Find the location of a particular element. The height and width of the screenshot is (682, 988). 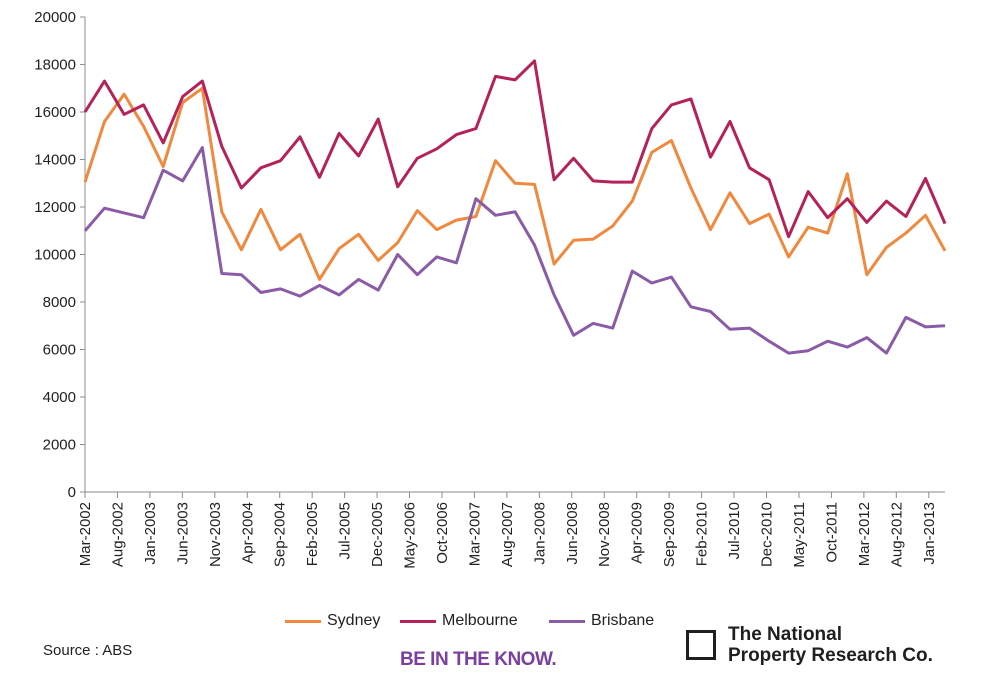

x-tick-label: Mar-2007 is located at coordinates (474, 534).